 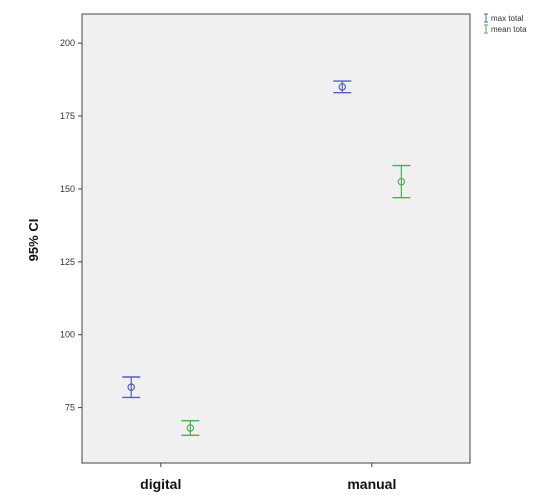 I want to click on error-bar-mean-tota-manual, so click(x=401, y=181).